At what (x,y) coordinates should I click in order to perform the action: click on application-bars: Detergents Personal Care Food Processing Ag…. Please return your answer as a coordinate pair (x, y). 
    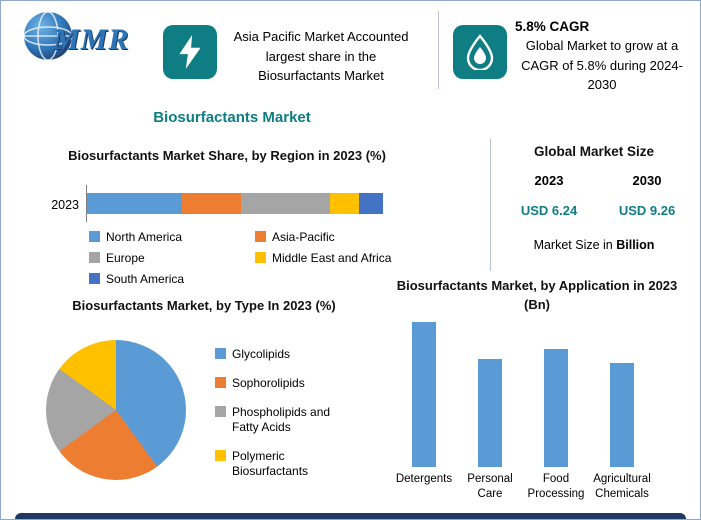
    Looking at the image, I should click on (523, 404).